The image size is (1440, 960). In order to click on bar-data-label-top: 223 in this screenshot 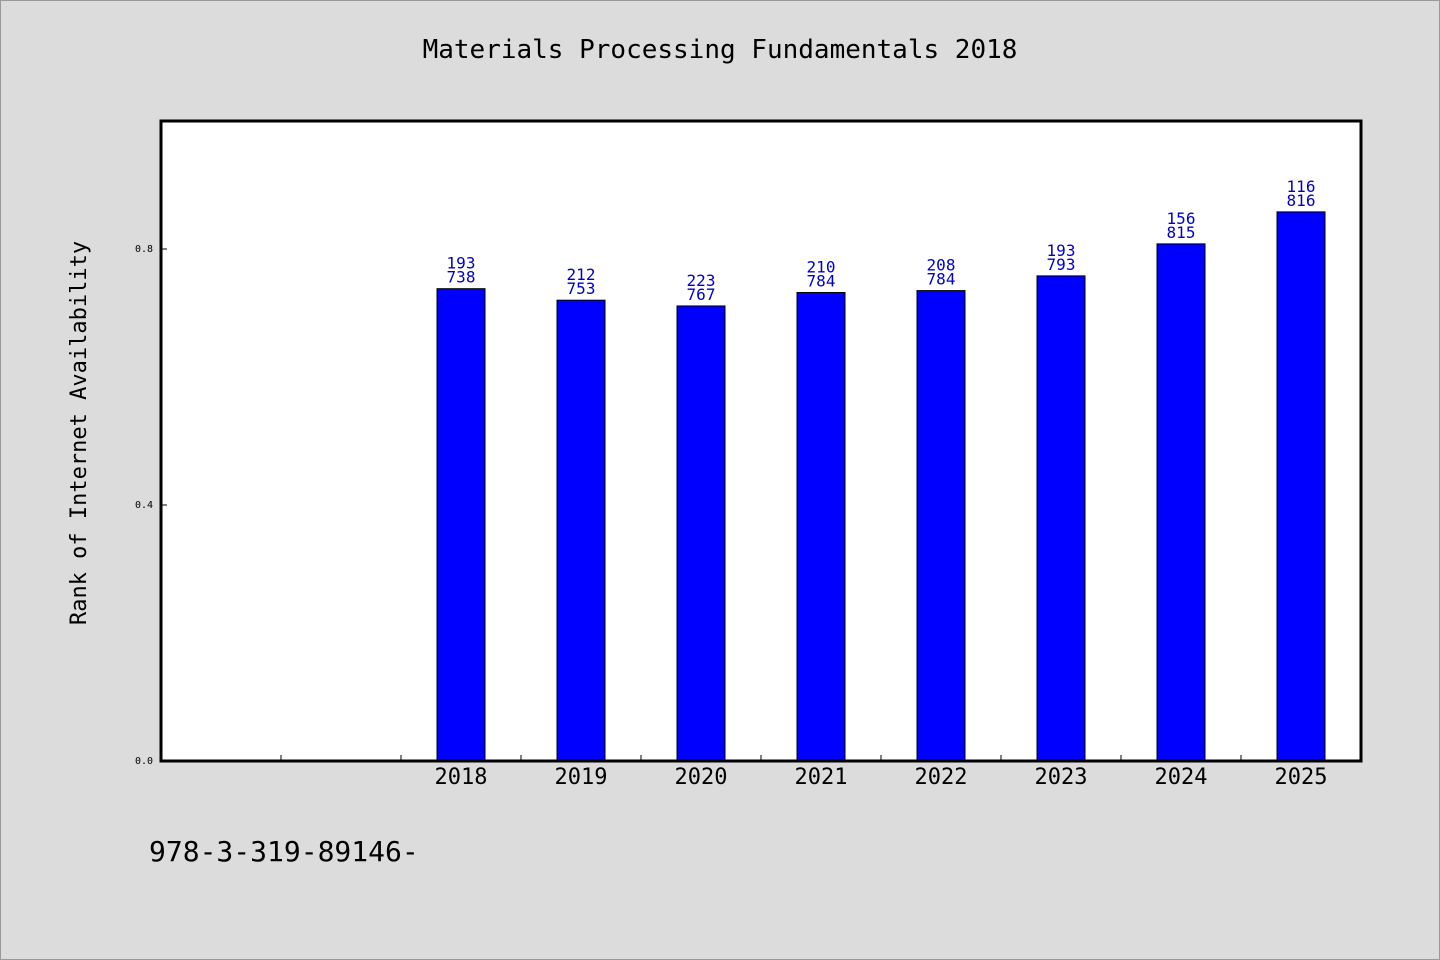, I will do `click(701, 280)`.